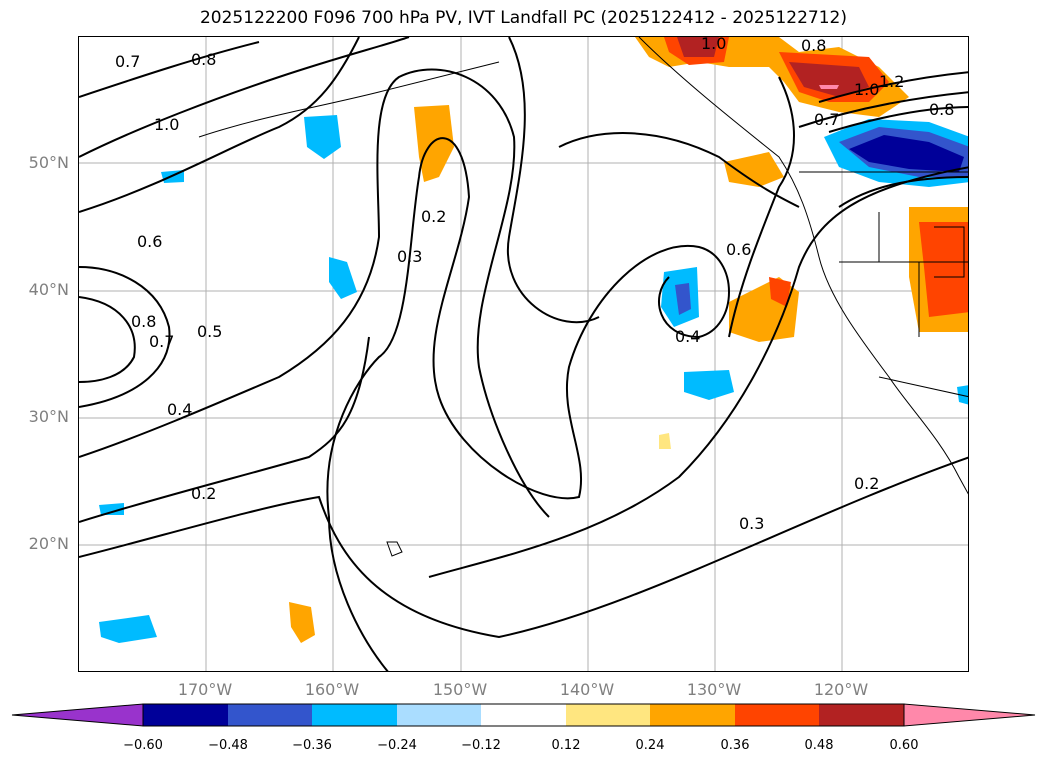 The height and width of the screenshot is (765, 1047). What do you see at coordinates (209, 331) in the screenshot?
I see `contour-label: 0.5` at bounding box center [209, 331].